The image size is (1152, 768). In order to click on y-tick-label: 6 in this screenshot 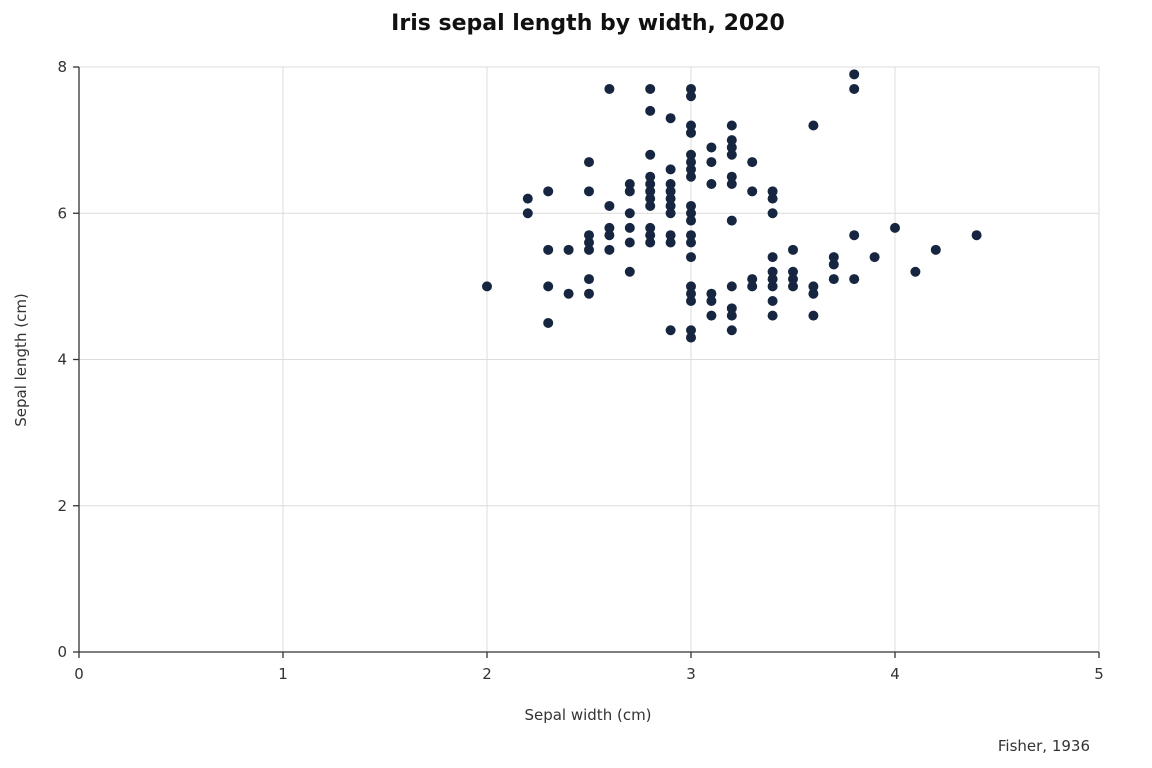, I will do `click(62, 213)`.